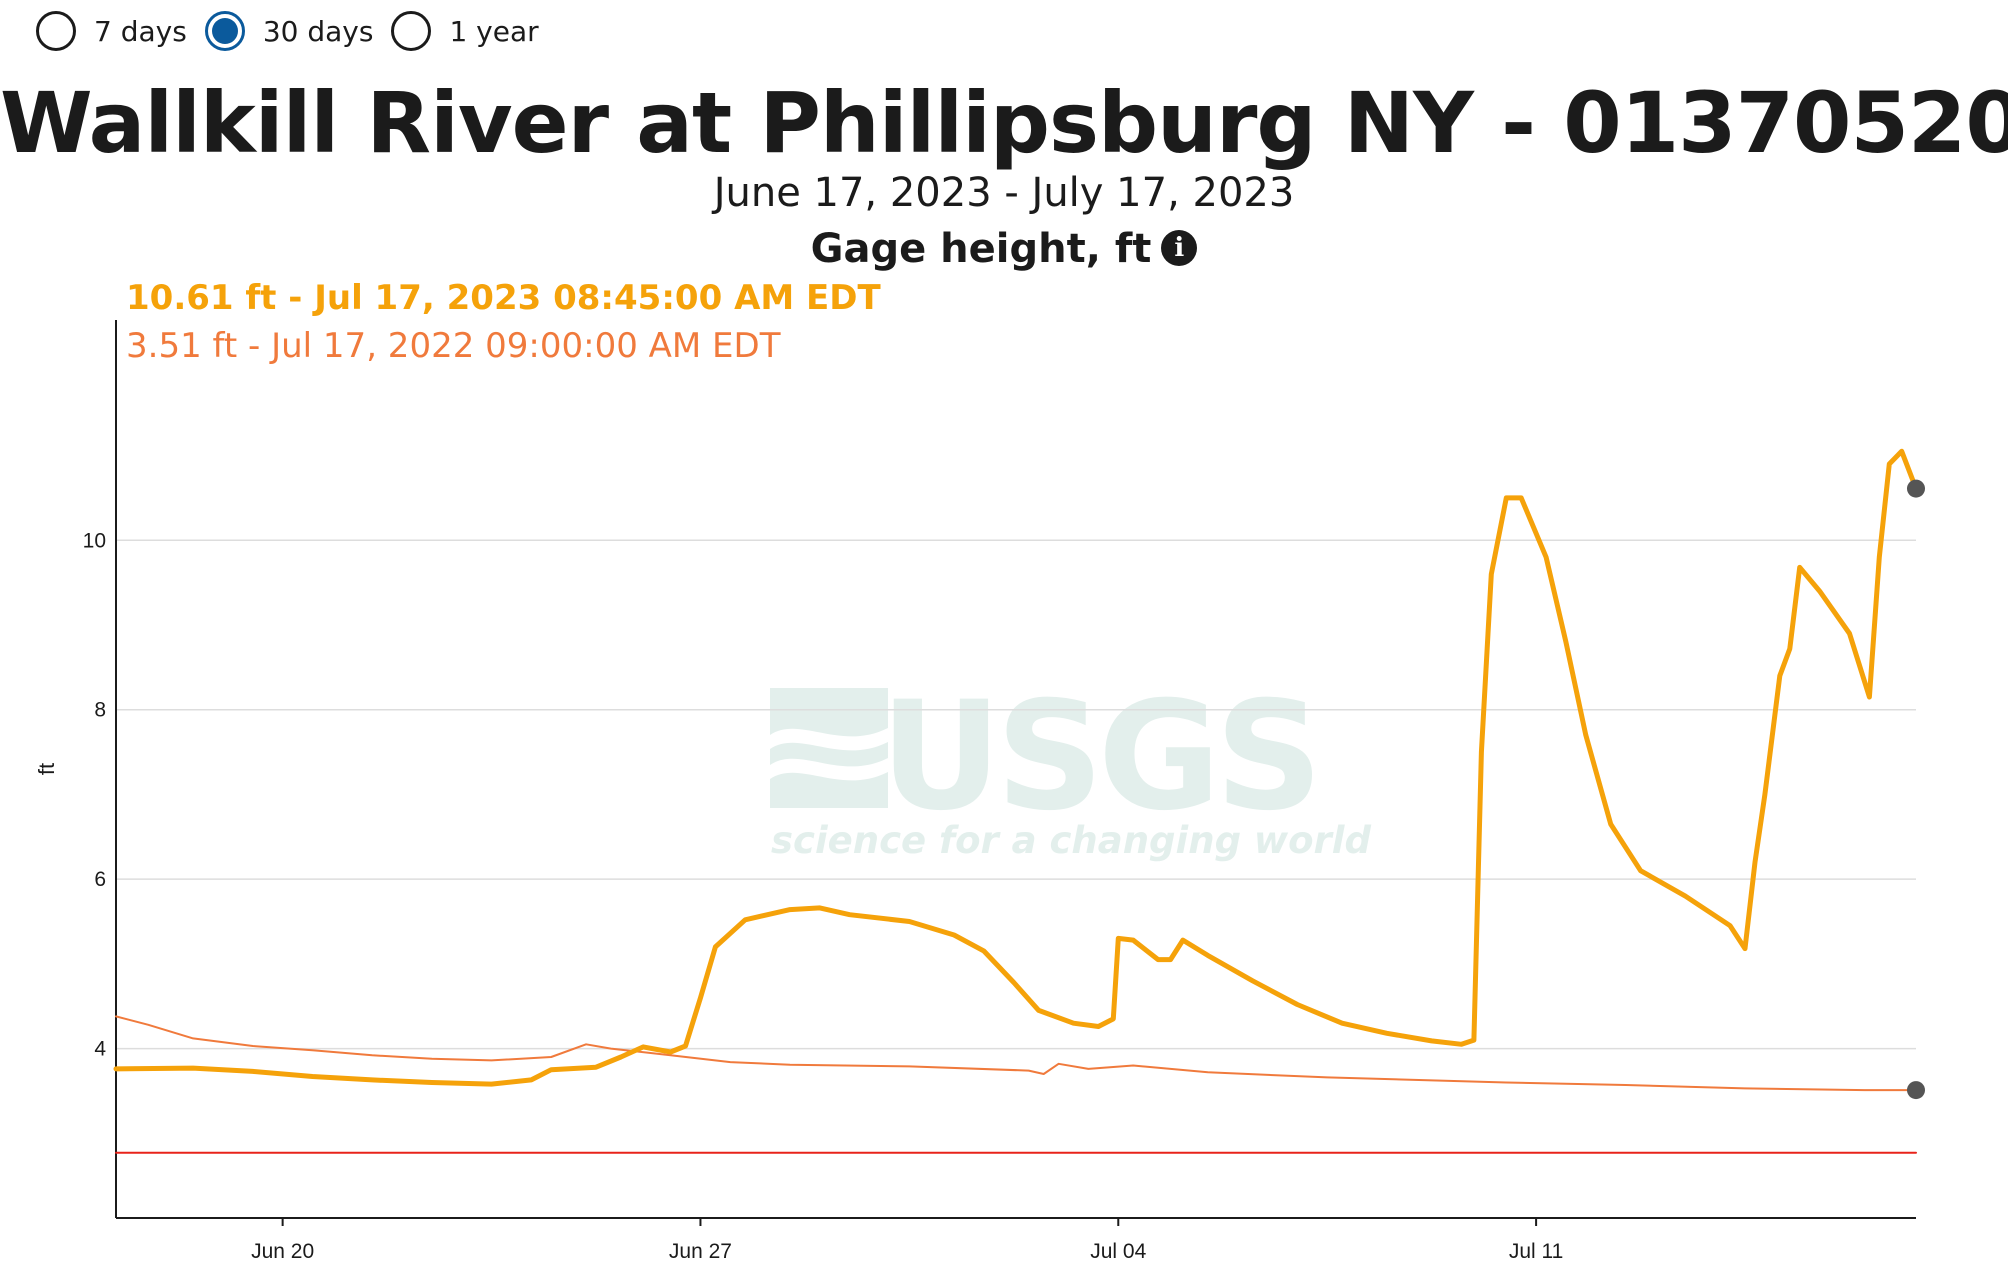  I want to click on parameter-label: Gage height, ft, so click(981, 249).